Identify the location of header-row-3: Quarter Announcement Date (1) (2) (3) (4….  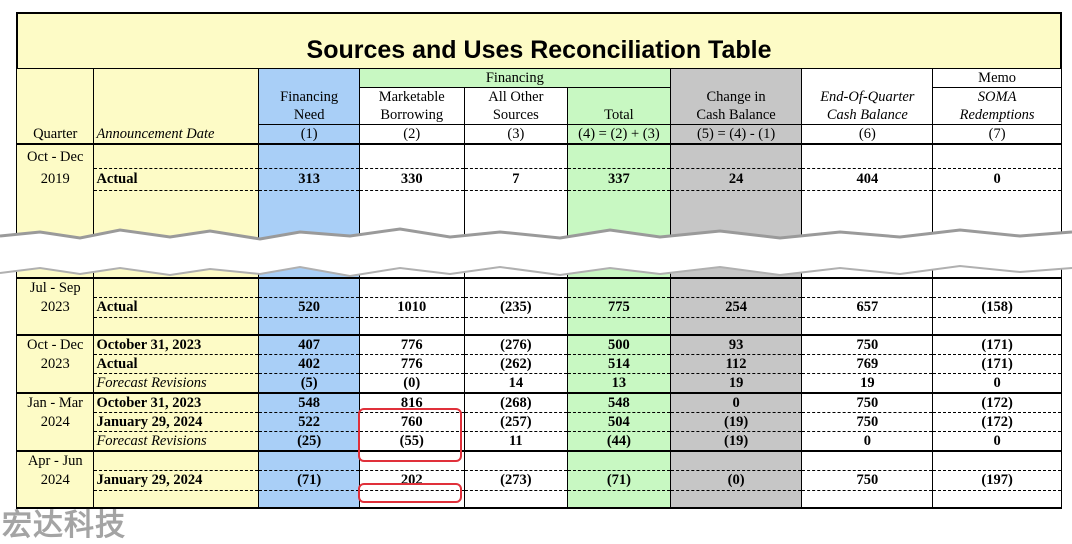
(538, 134).